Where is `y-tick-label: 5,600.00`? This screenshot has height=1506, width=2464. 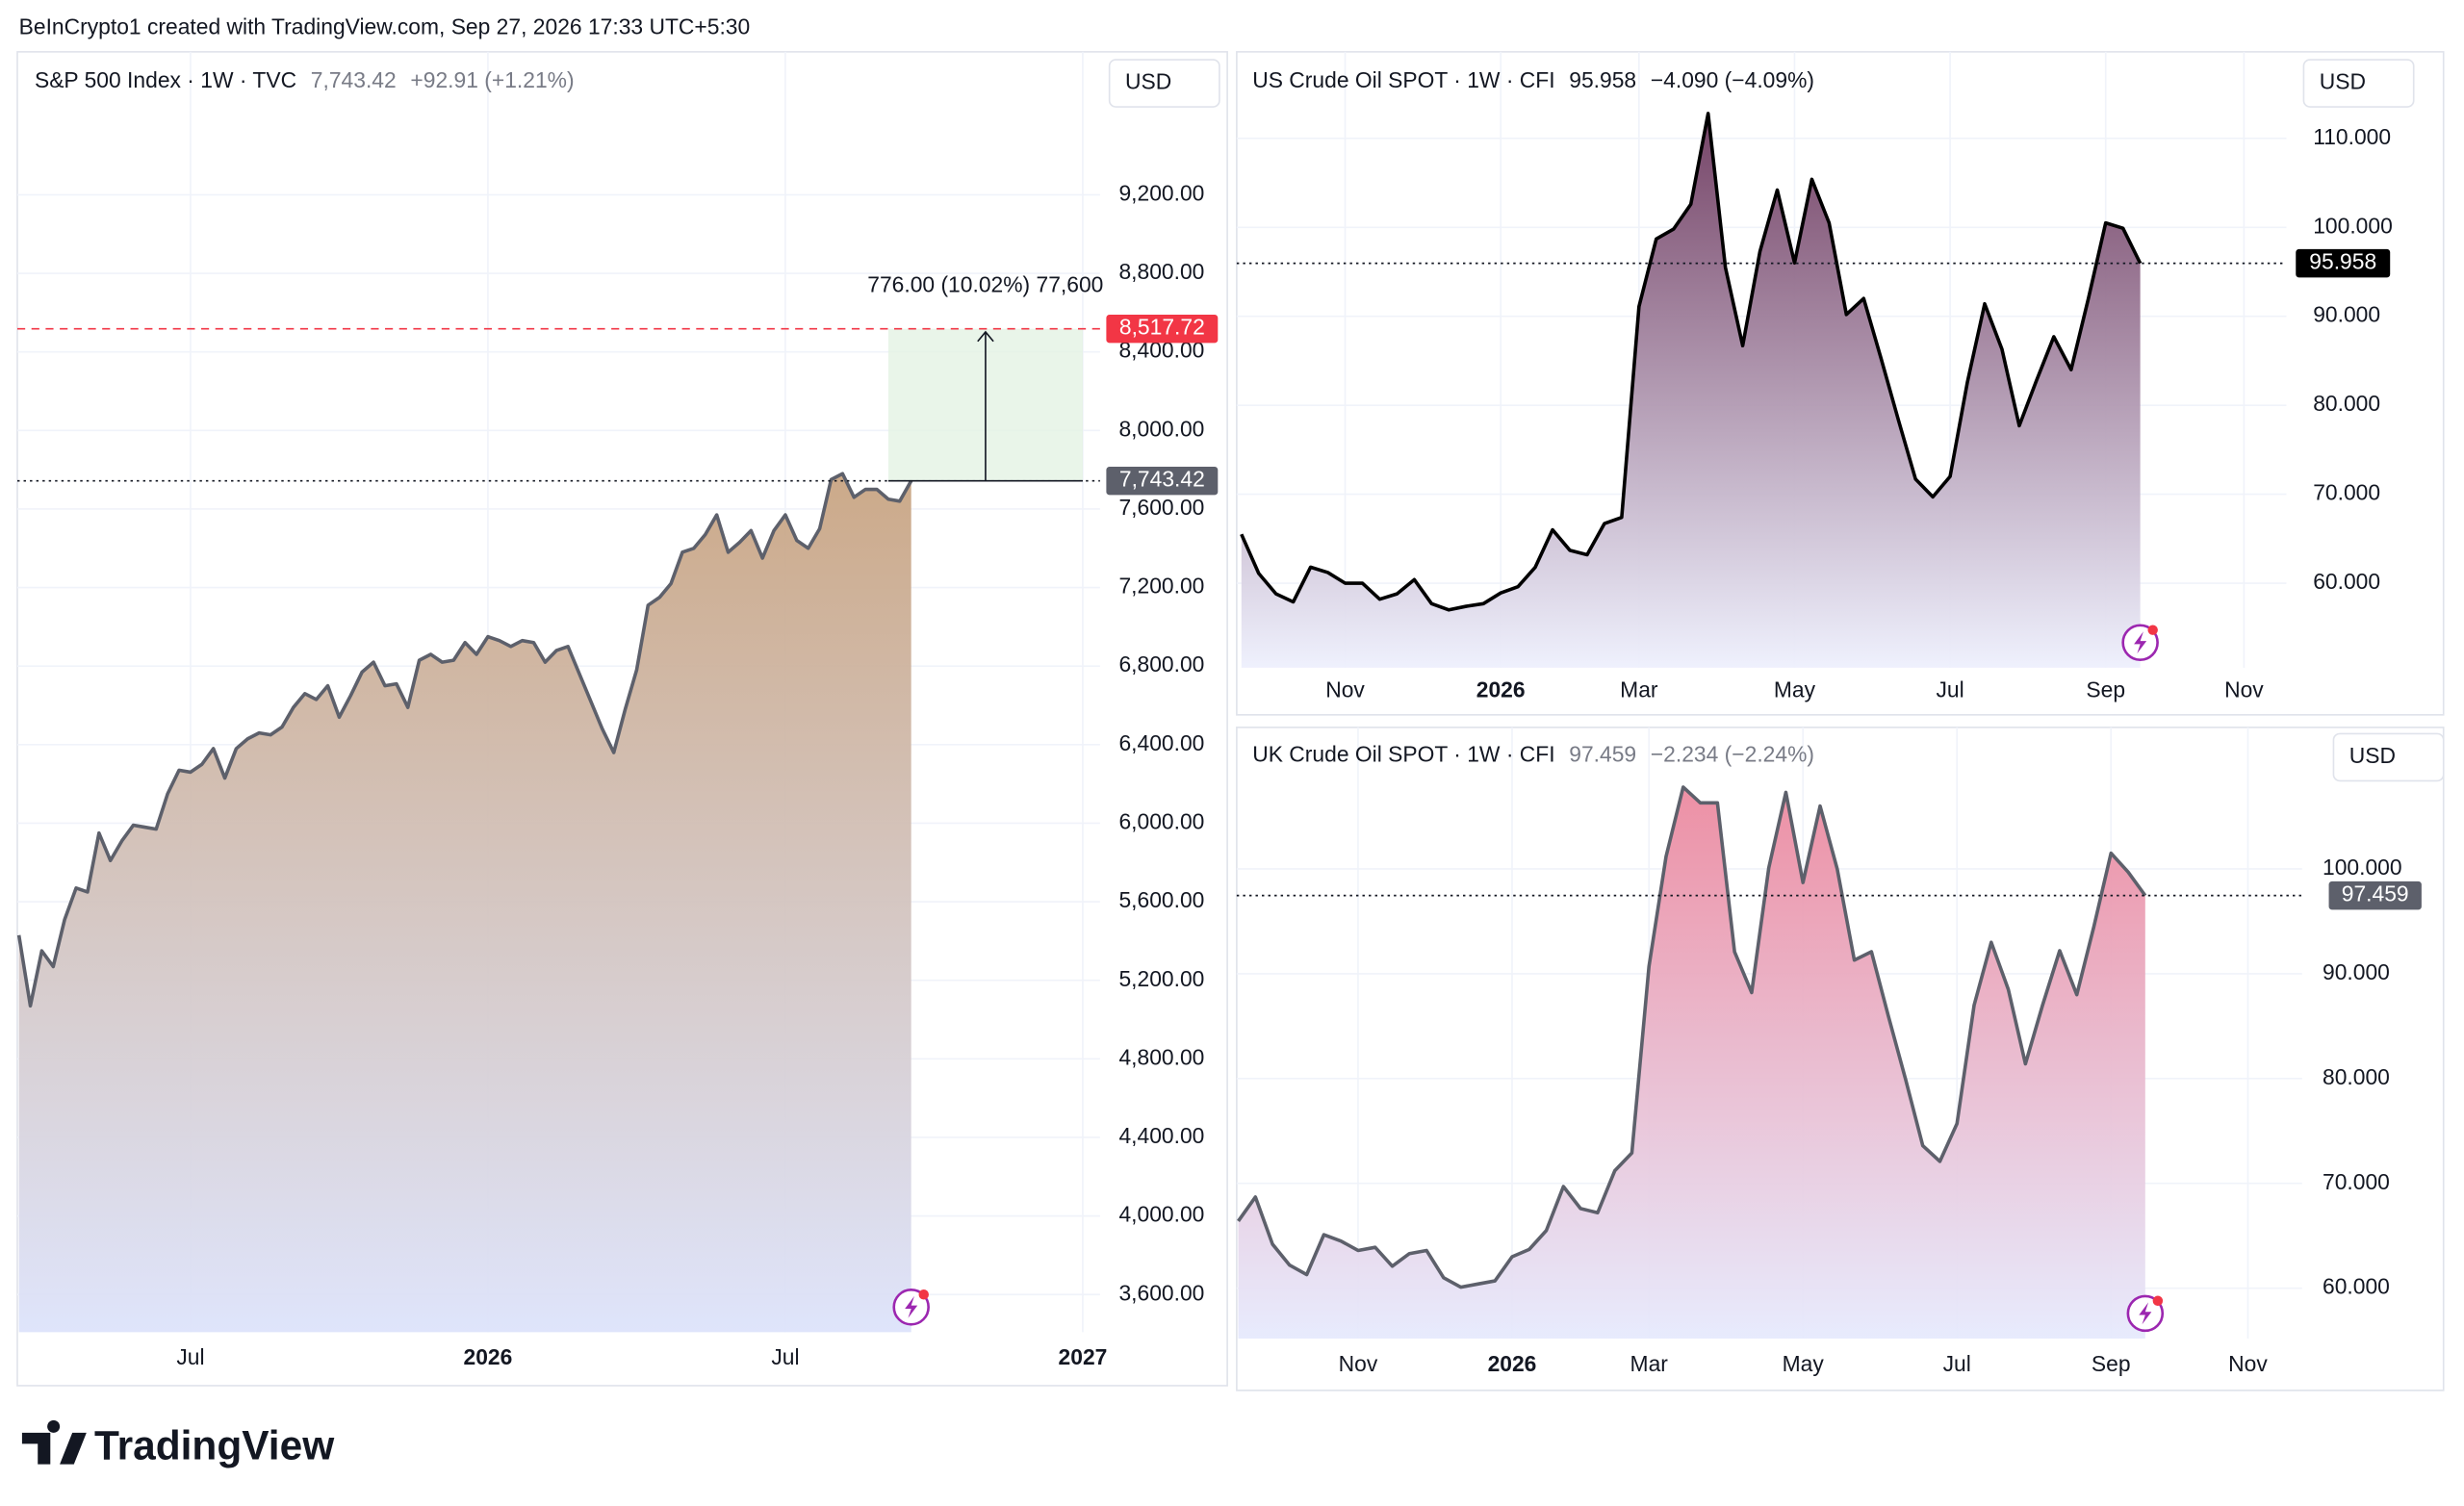 y-tick-label: 5,600.00 is located at coordinates (1161, 899).